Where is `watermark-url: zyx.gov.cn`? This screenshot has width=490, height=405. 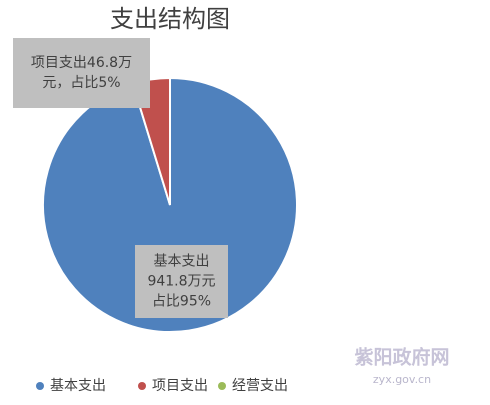
watermark-url: zyx.gov.cn is located at coordinates (402, 379).